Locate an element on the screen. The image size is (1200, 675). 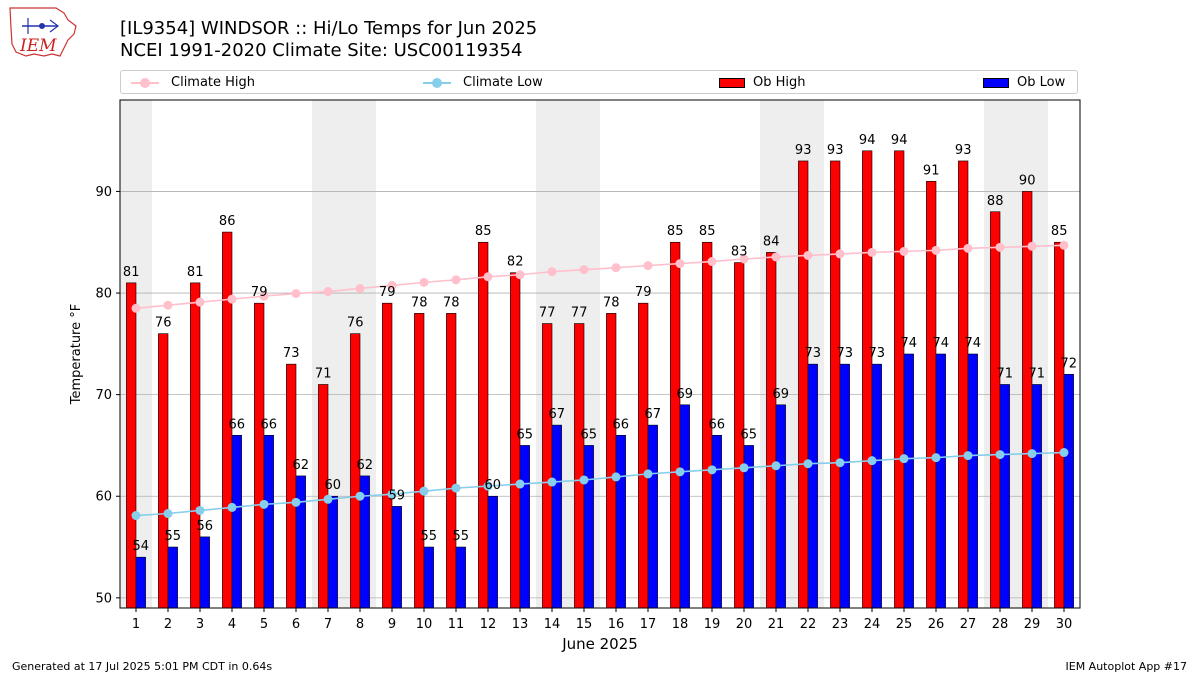
ob-high-label: 79 is located at coordinates (643, 292).